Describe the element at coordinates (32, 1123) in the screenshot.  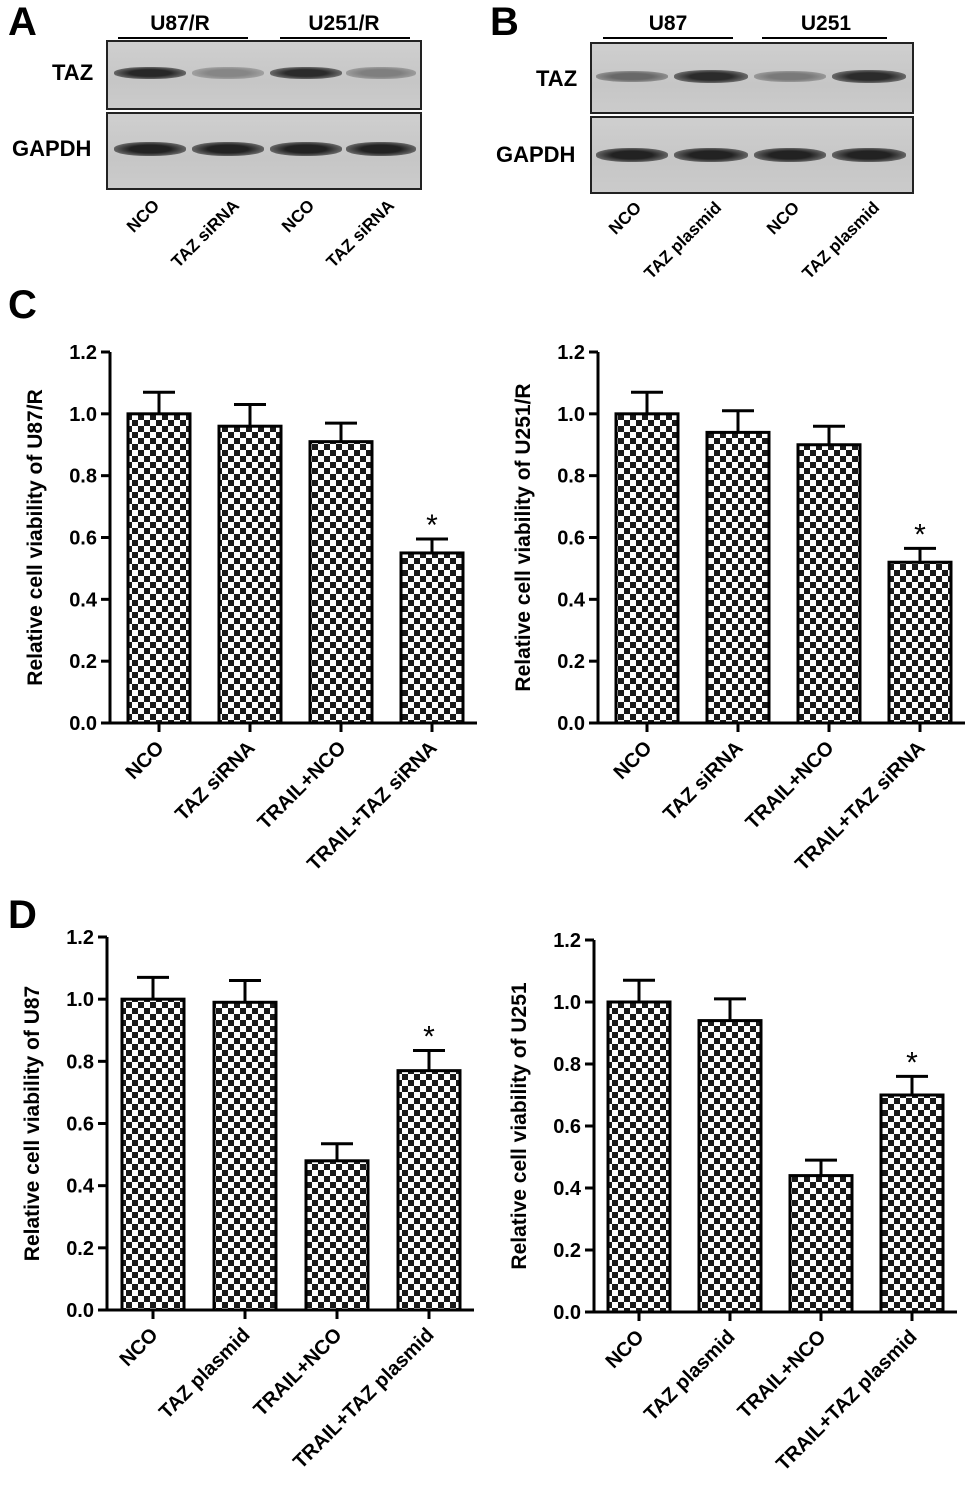
I see `y-axis-label: Relative cell viability of U87` at that location.